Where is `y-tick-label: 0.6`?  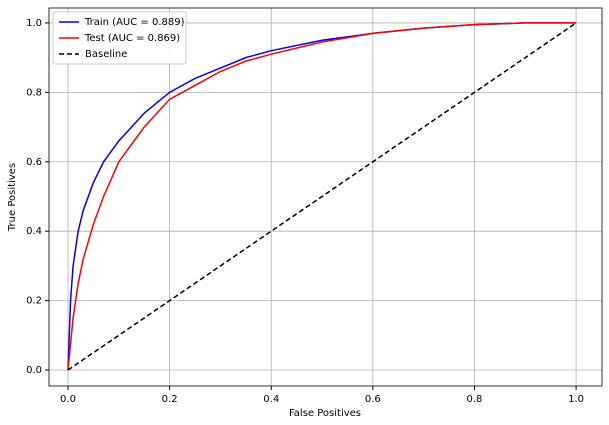
y-tick-label: 0.6 is located at coordinates (34, 162).